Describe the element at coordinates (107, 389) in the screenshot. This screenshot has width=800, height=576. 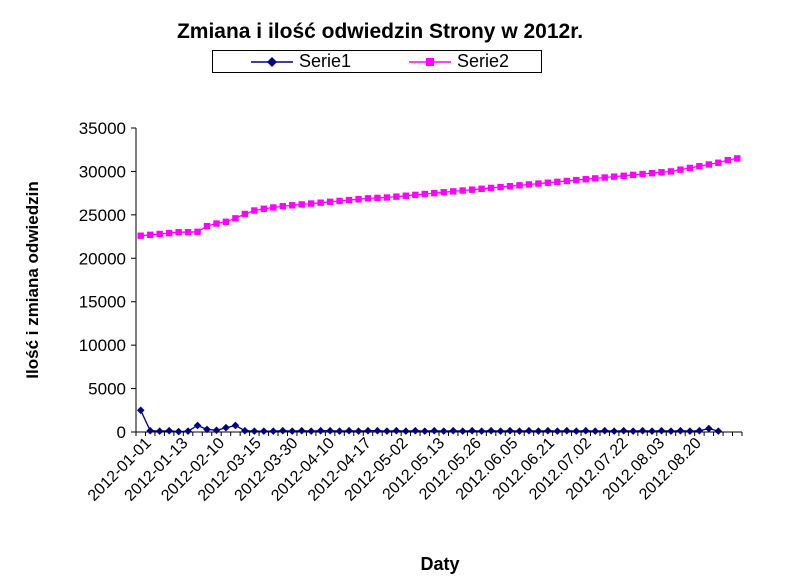
I see `y-tick-label: 5000` at that location.